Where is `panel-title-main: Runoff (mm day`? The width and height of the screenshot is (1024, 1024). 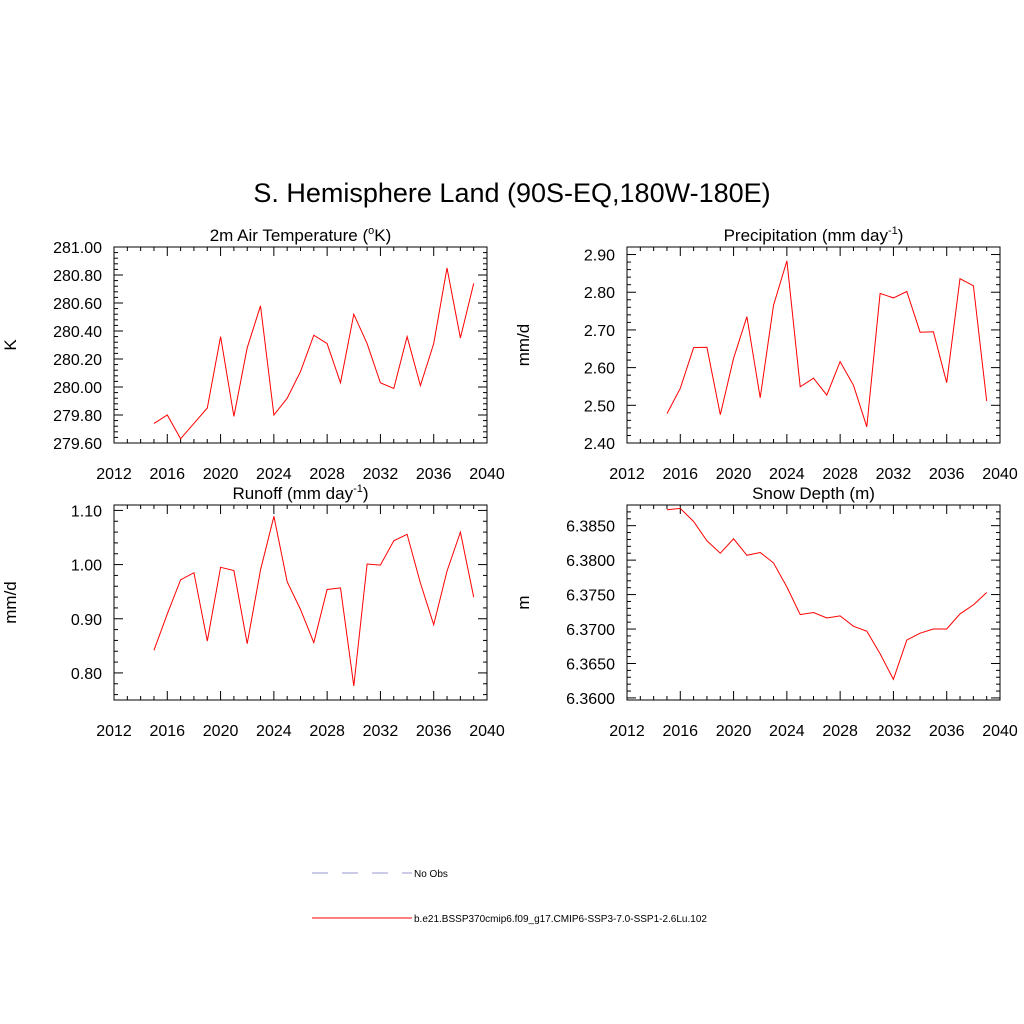
panel-title-main: Runoff (mm day is located at coordinates (292, 493).